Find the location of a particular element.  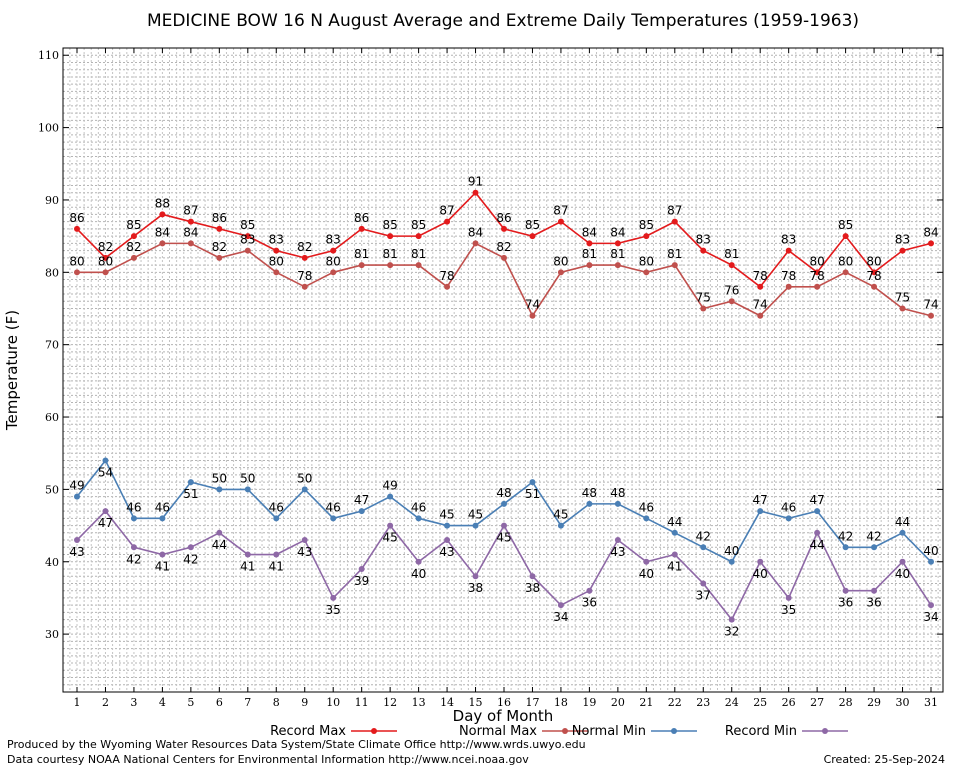

record-min-data-label: 42 is located at coordinates (190, 559).